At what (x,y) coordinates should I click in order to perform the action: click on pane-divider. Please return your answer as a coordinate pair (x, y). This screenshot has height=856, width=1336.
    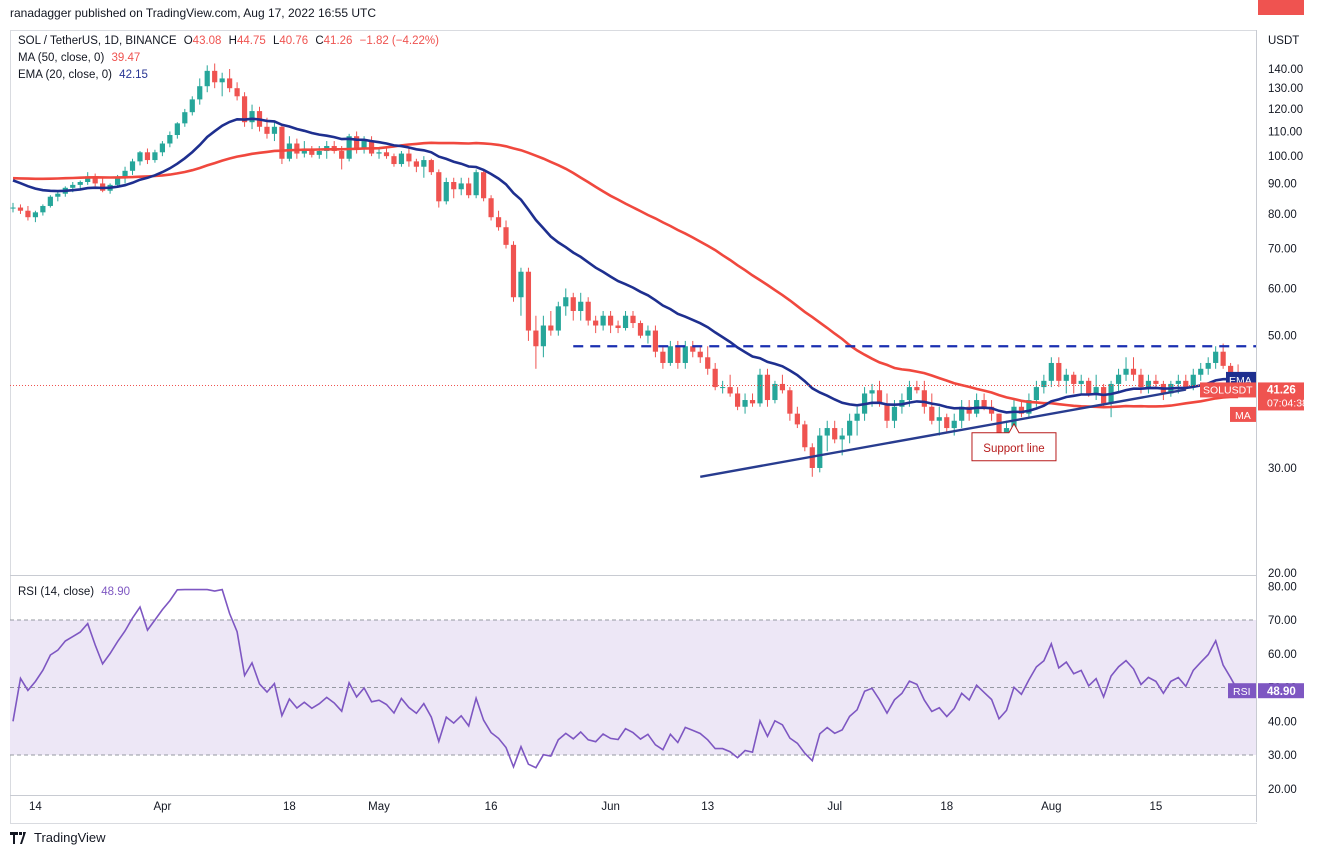
    Looking at the image, I should click on (633, 575).